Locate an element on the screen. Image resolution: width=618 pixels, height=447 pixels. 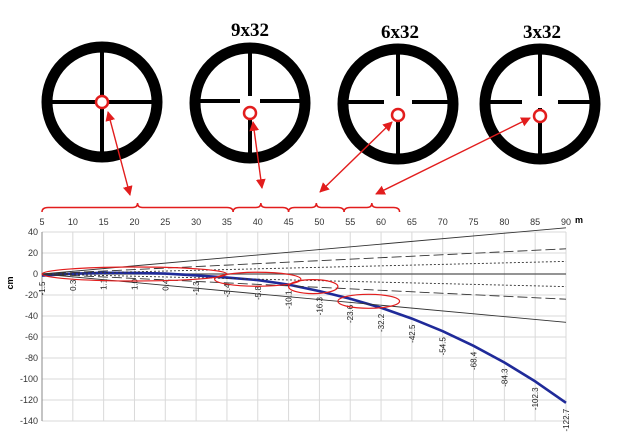
data-label: -23.6 is located at coordinates (350, 313).